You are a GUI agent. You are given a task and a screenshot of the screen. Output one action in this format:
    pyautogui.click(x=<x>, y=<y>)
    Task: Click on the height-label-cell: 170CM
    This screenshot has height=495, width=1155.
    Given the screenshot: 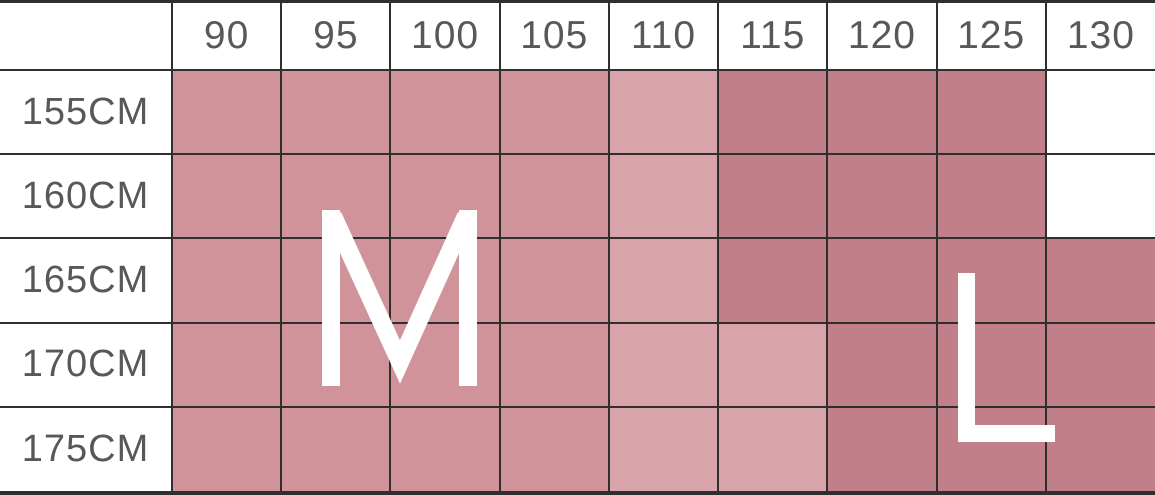 What is the action you would take?
    pyautogui.click(x=86, y=364)
    